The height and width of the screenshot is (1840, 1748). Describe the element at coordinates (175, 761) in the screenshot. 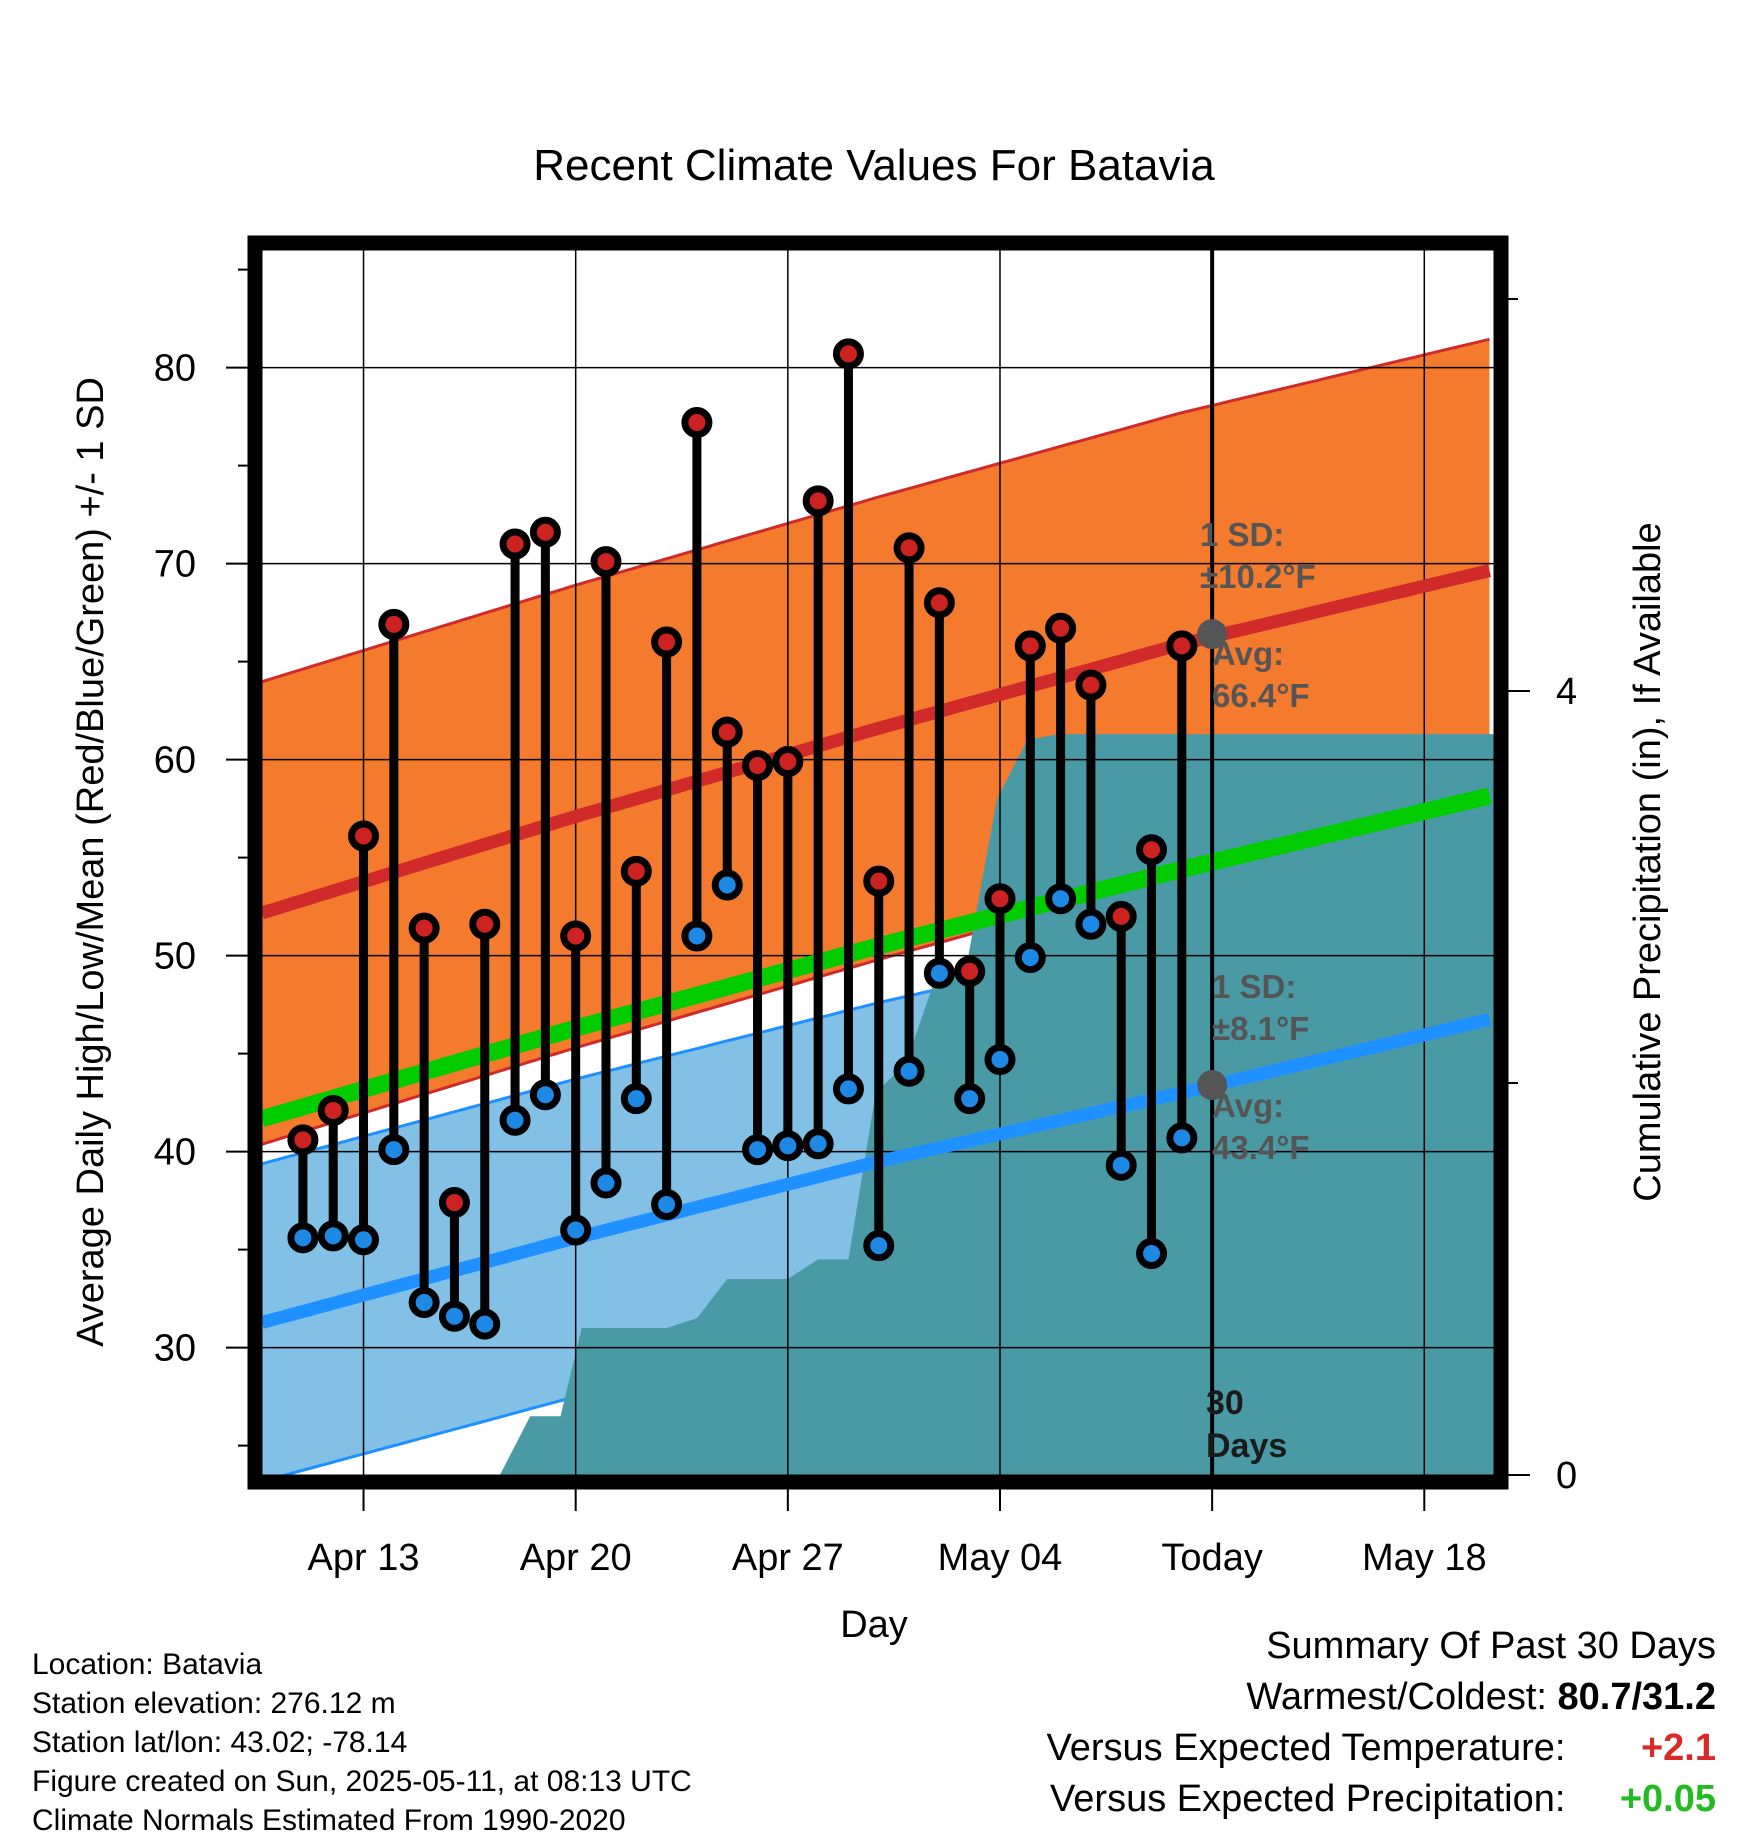

I see `y-tick-label: 60` at that location.